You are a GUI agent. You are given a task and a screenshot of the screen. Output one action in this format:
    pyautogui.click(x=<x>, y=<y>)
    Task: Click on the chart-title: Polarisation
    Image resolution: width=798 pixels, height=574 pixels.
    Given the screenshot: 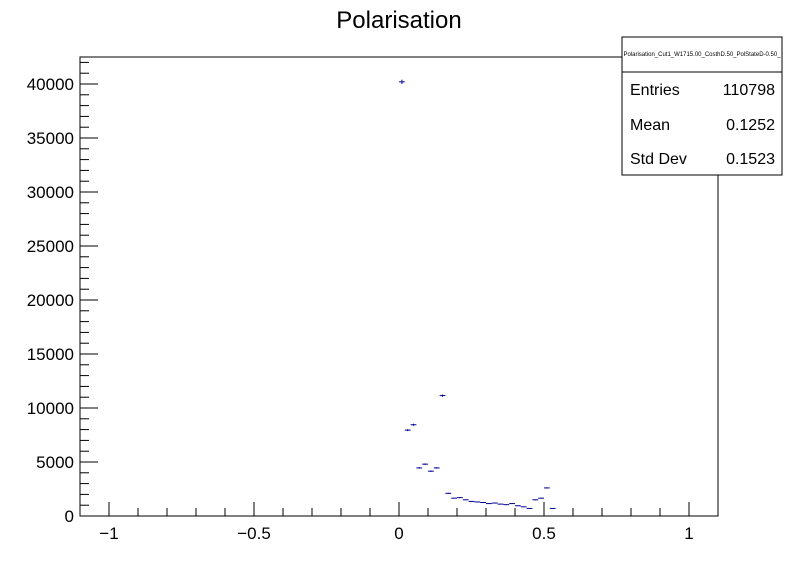 What is the action you would take?
    pyautogui.click(x=398, y=20)
    